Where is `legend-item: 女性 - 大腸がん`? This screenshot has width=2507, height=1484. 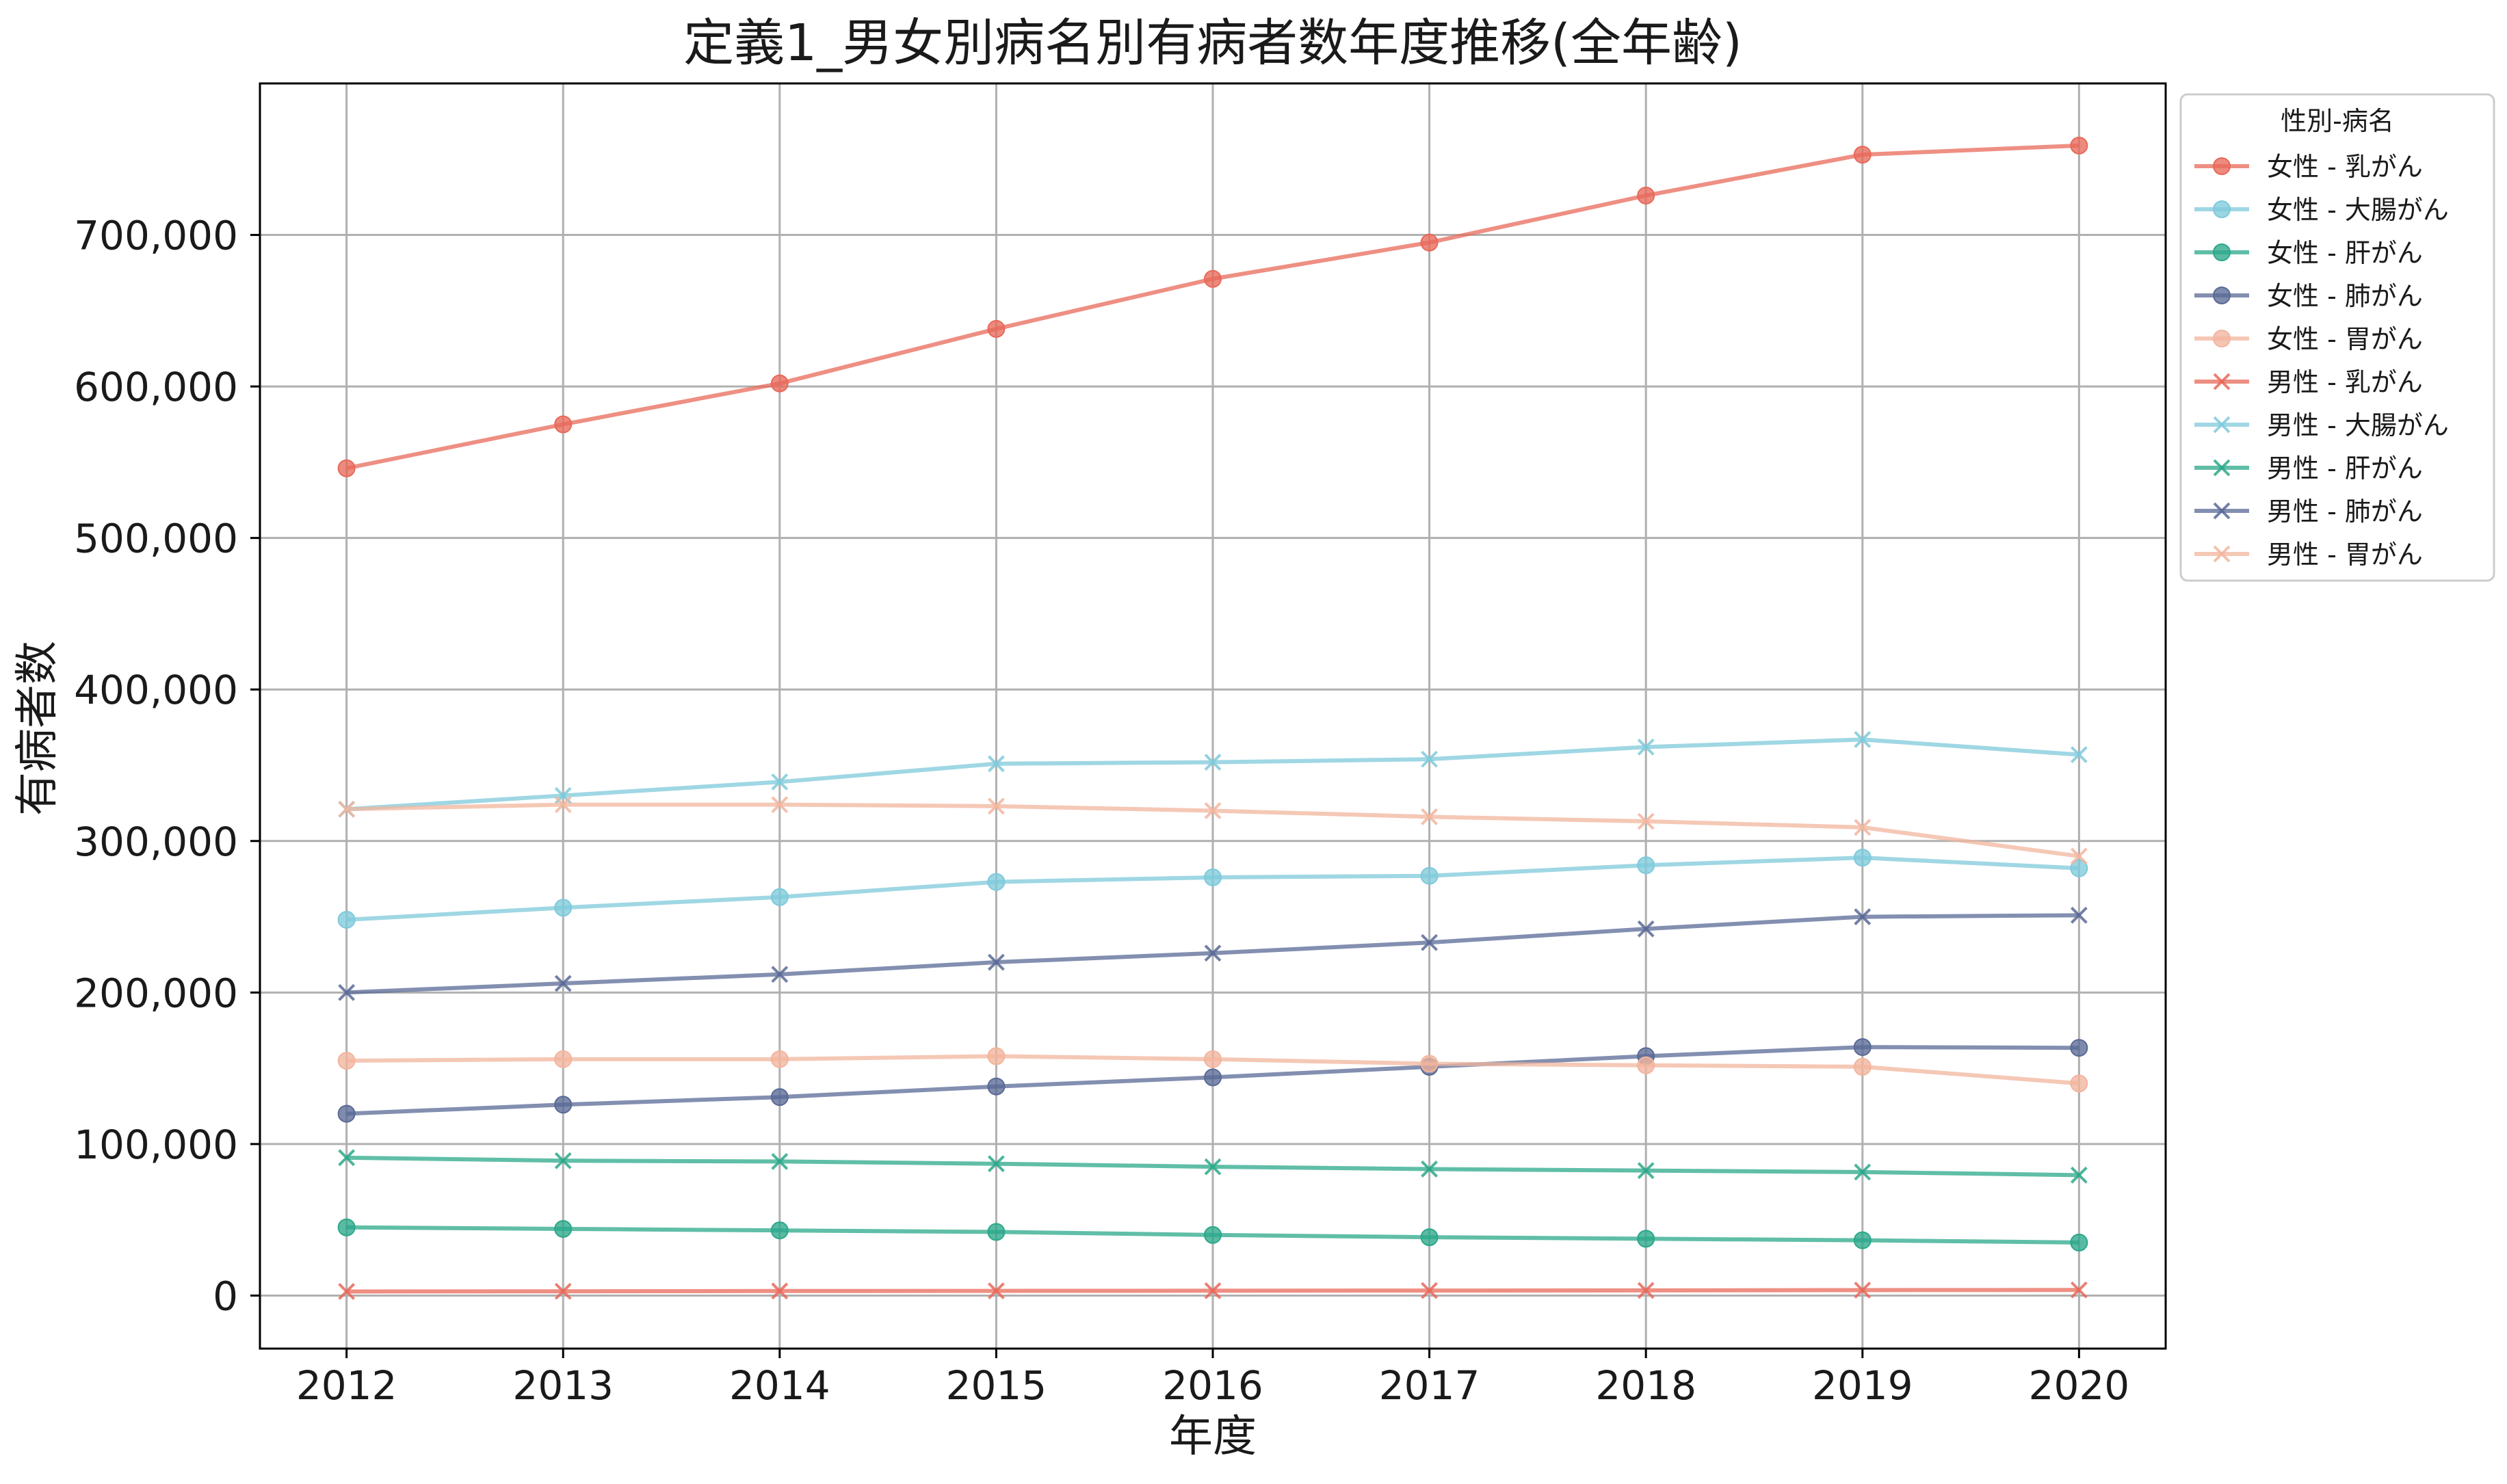 legend-item: 女性 - 大腸がん is located at coordinates (2322, 210).